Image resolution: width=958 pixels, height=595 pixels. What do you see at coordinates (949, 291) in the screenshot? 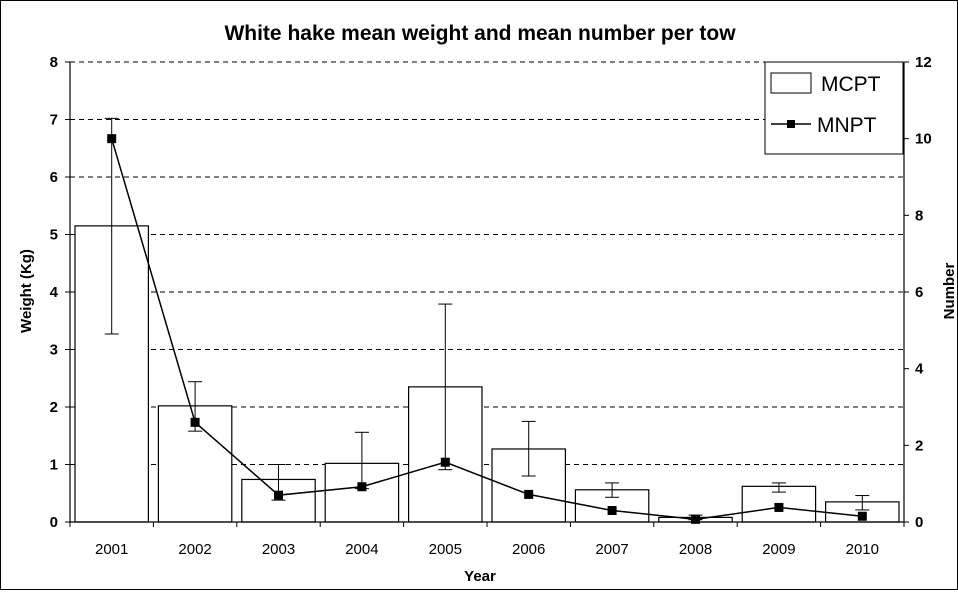
I see `y2-axis-title: Number` at bounding box center [949, 291].